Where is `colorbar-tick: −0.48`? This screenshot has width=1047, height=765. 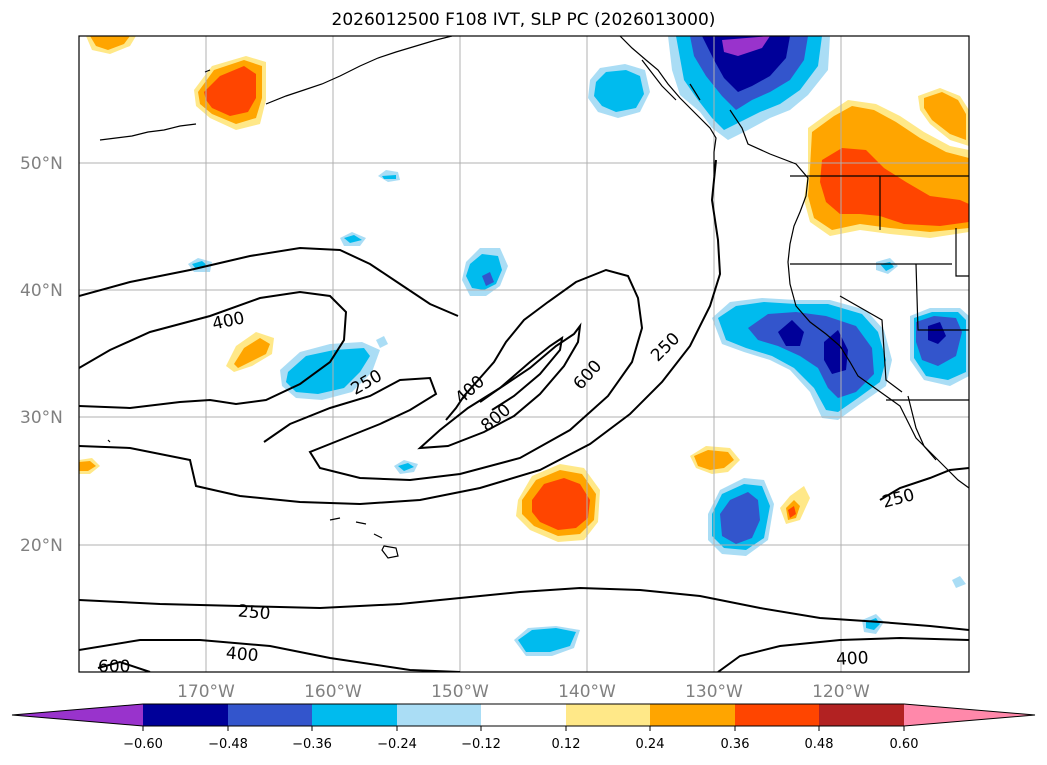 colorbar-tick: −0.48 is located at coordinates (228, 744).